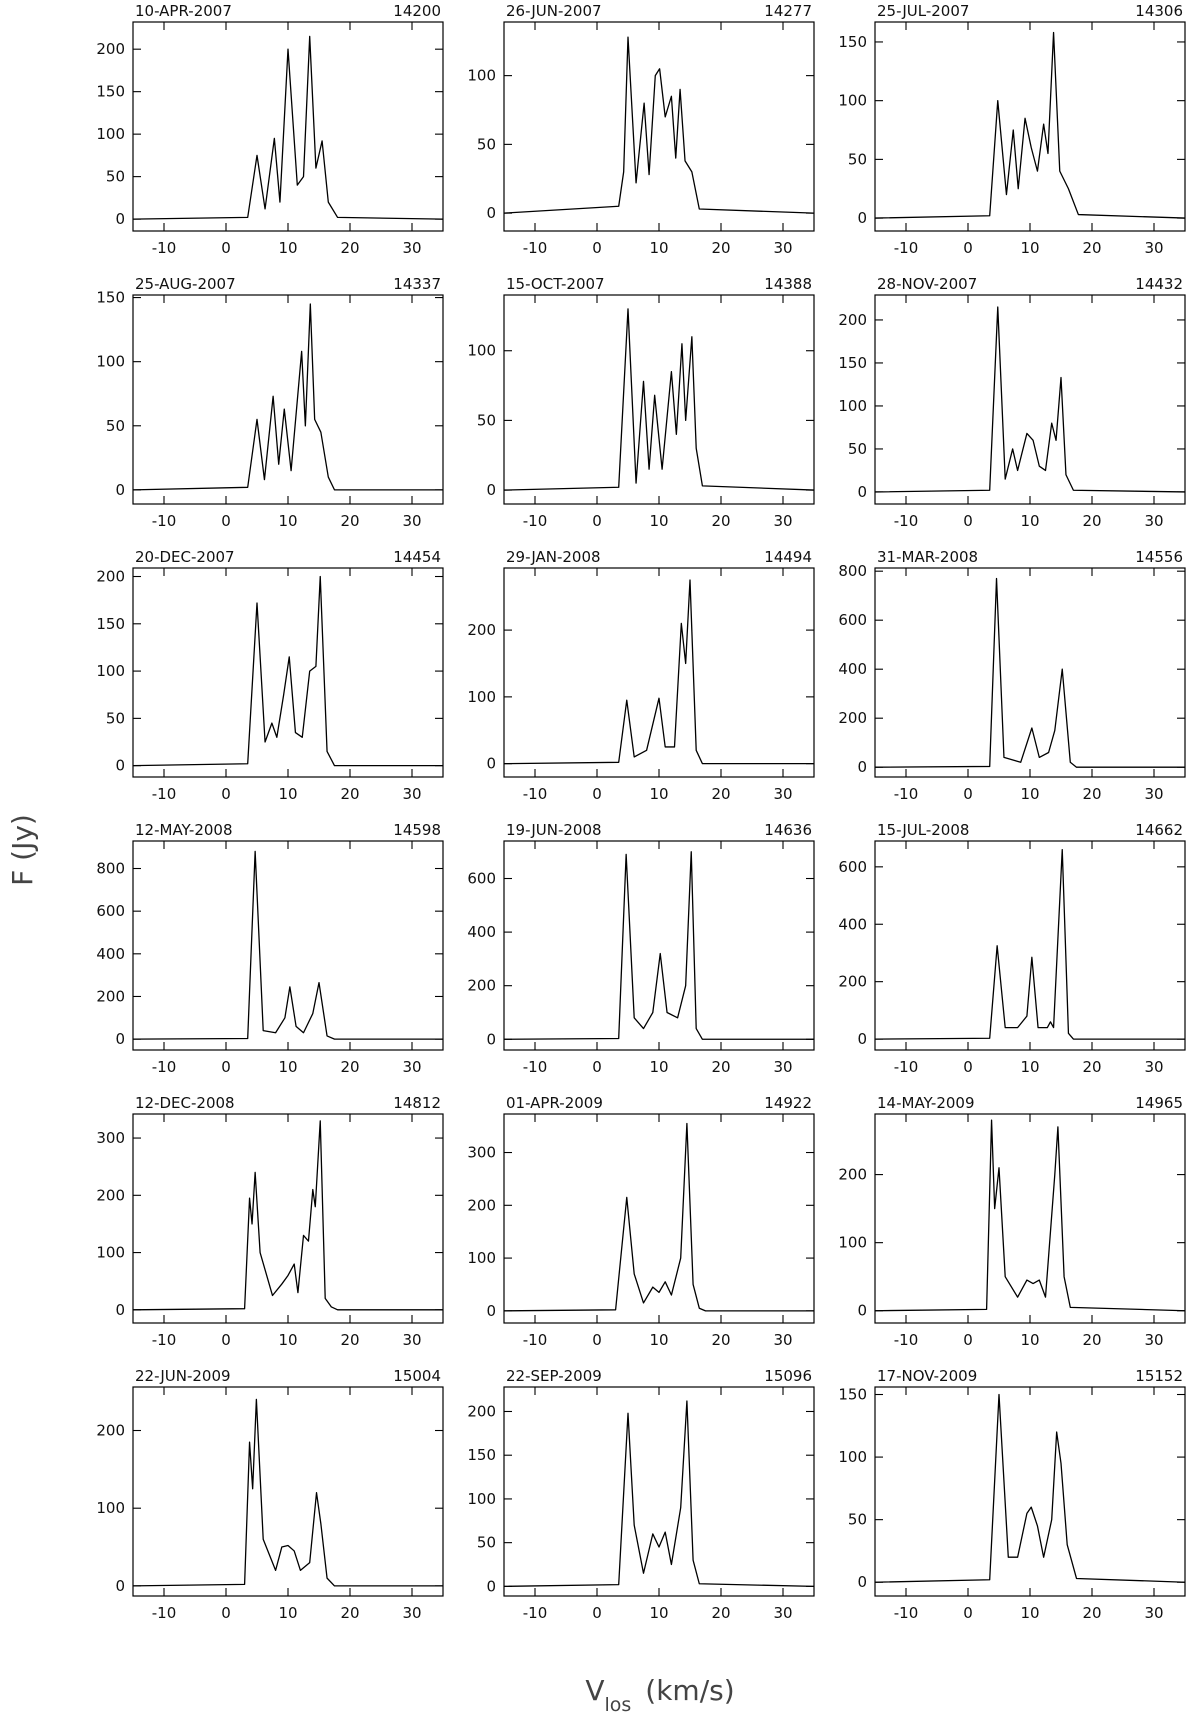  I want to click on panel-number: 14812, so click(417, 1103).